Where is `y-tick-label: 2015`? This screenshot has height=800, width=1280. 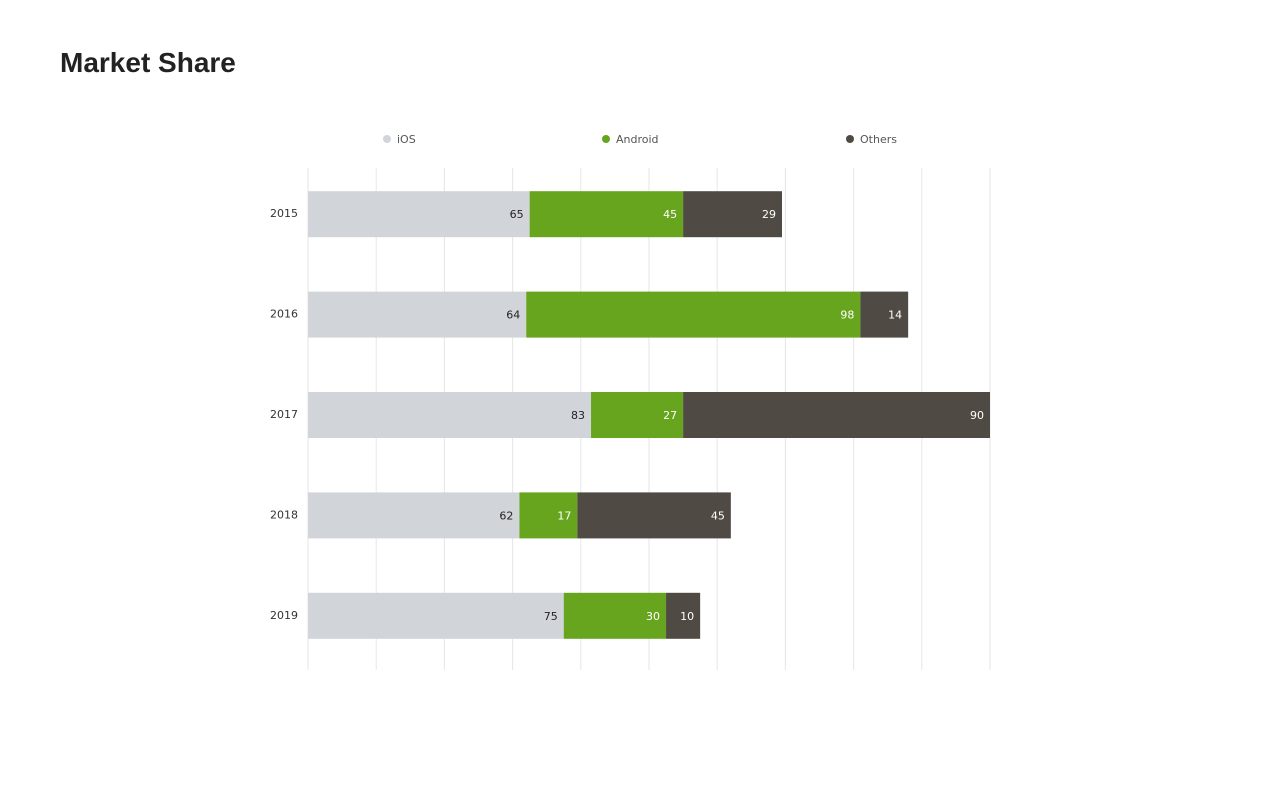
y-tick-label: 2015 is located at coordinates (284, 213).